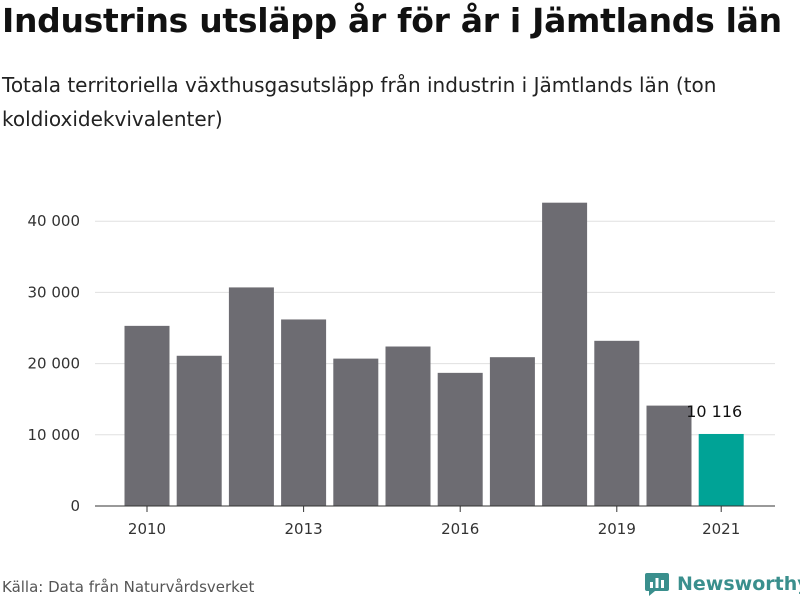 The image size is (800, 600). I want to click on x-tick-label: 2013, so click(304, 529).